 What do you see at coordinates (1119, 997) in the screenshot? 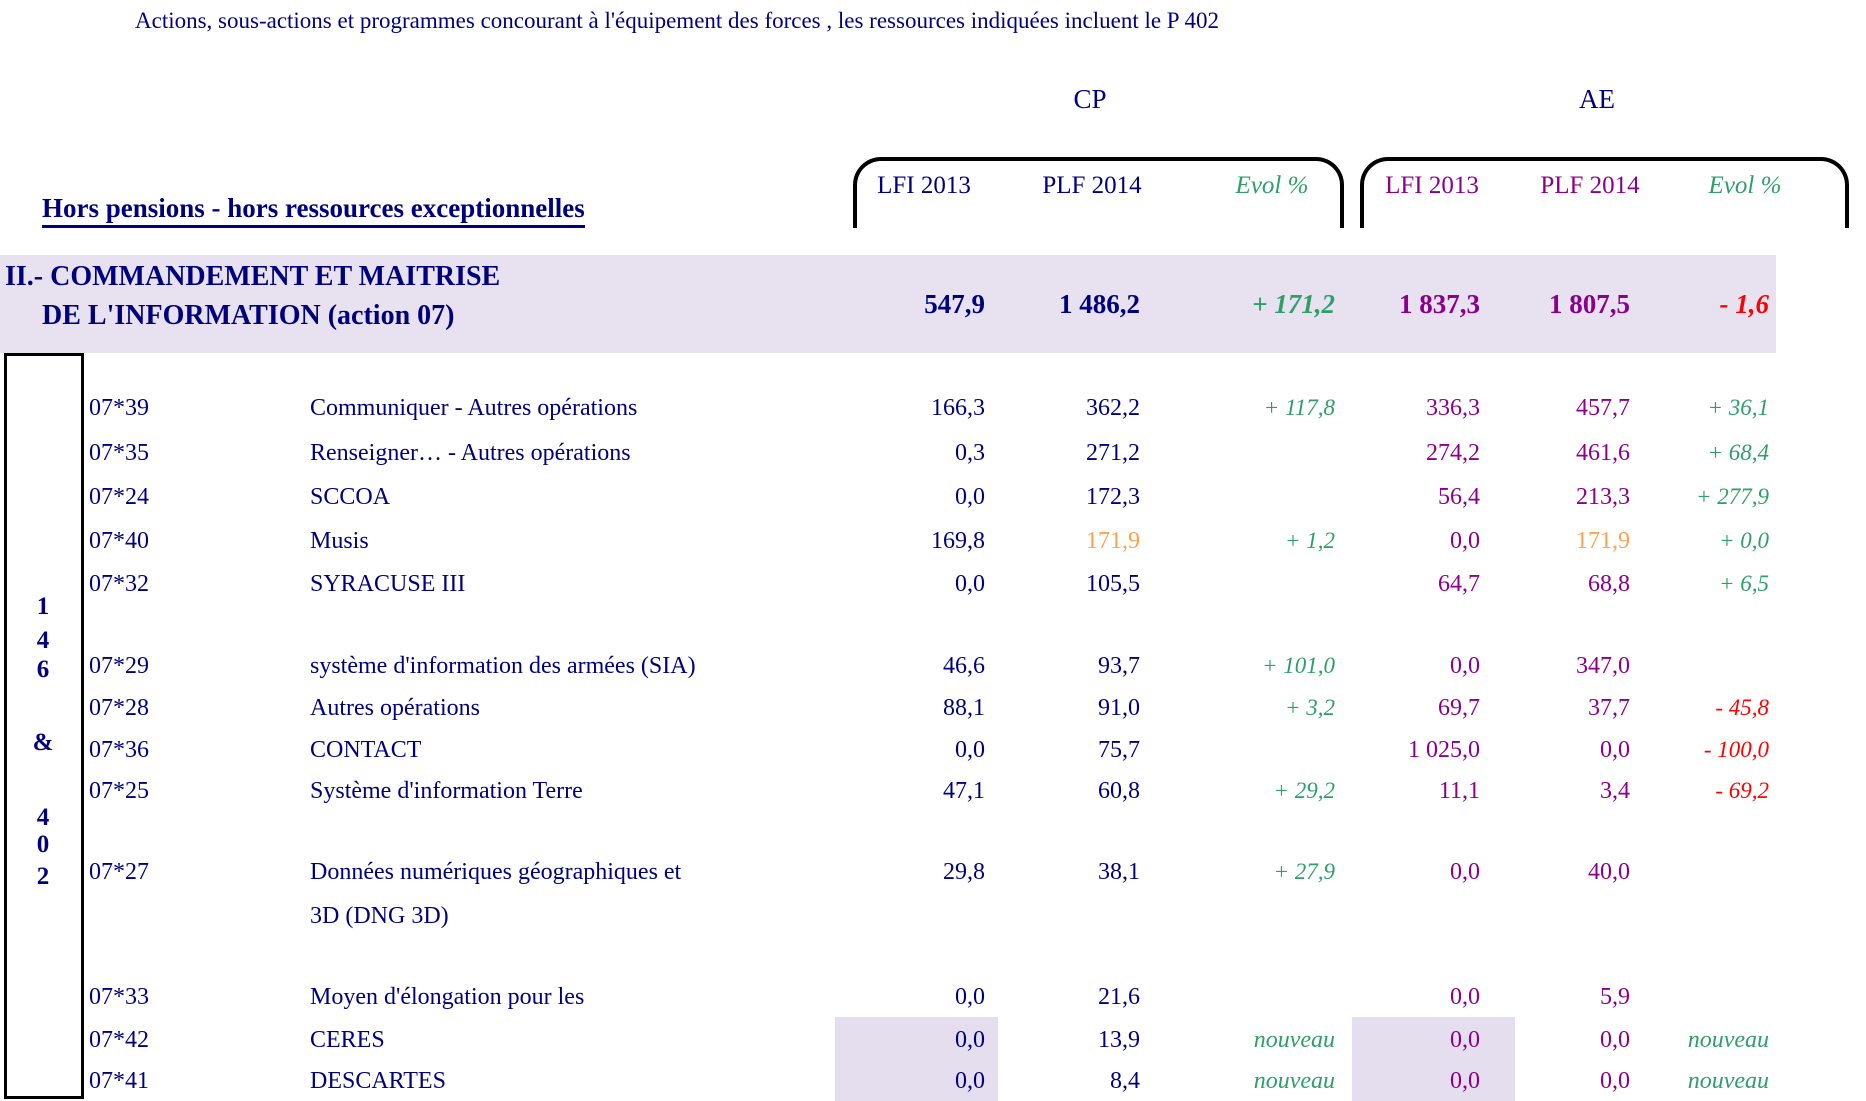
I see `cell-cp-plf: 21,6` at bounding box center [1119, 997].